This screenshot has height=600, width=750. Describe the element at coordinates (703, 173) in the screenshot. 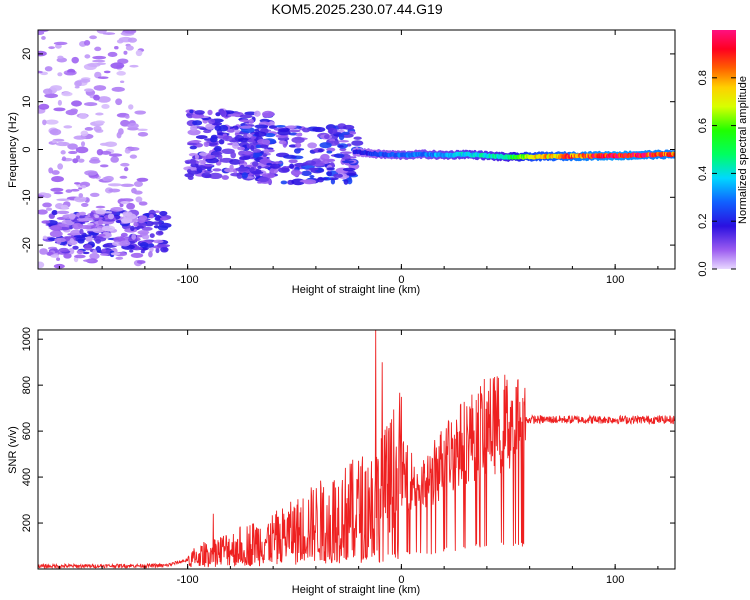

I see `colorbar-tick-label: 0.4` at that location.